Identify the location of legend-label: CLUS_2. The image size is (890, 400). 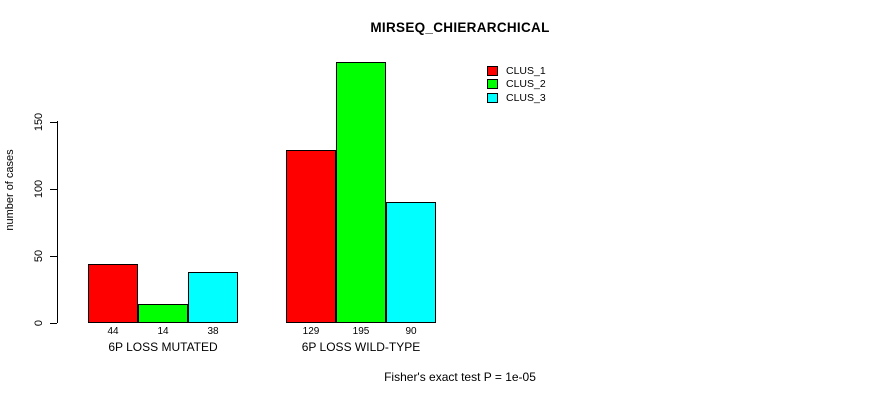
(526, 84).